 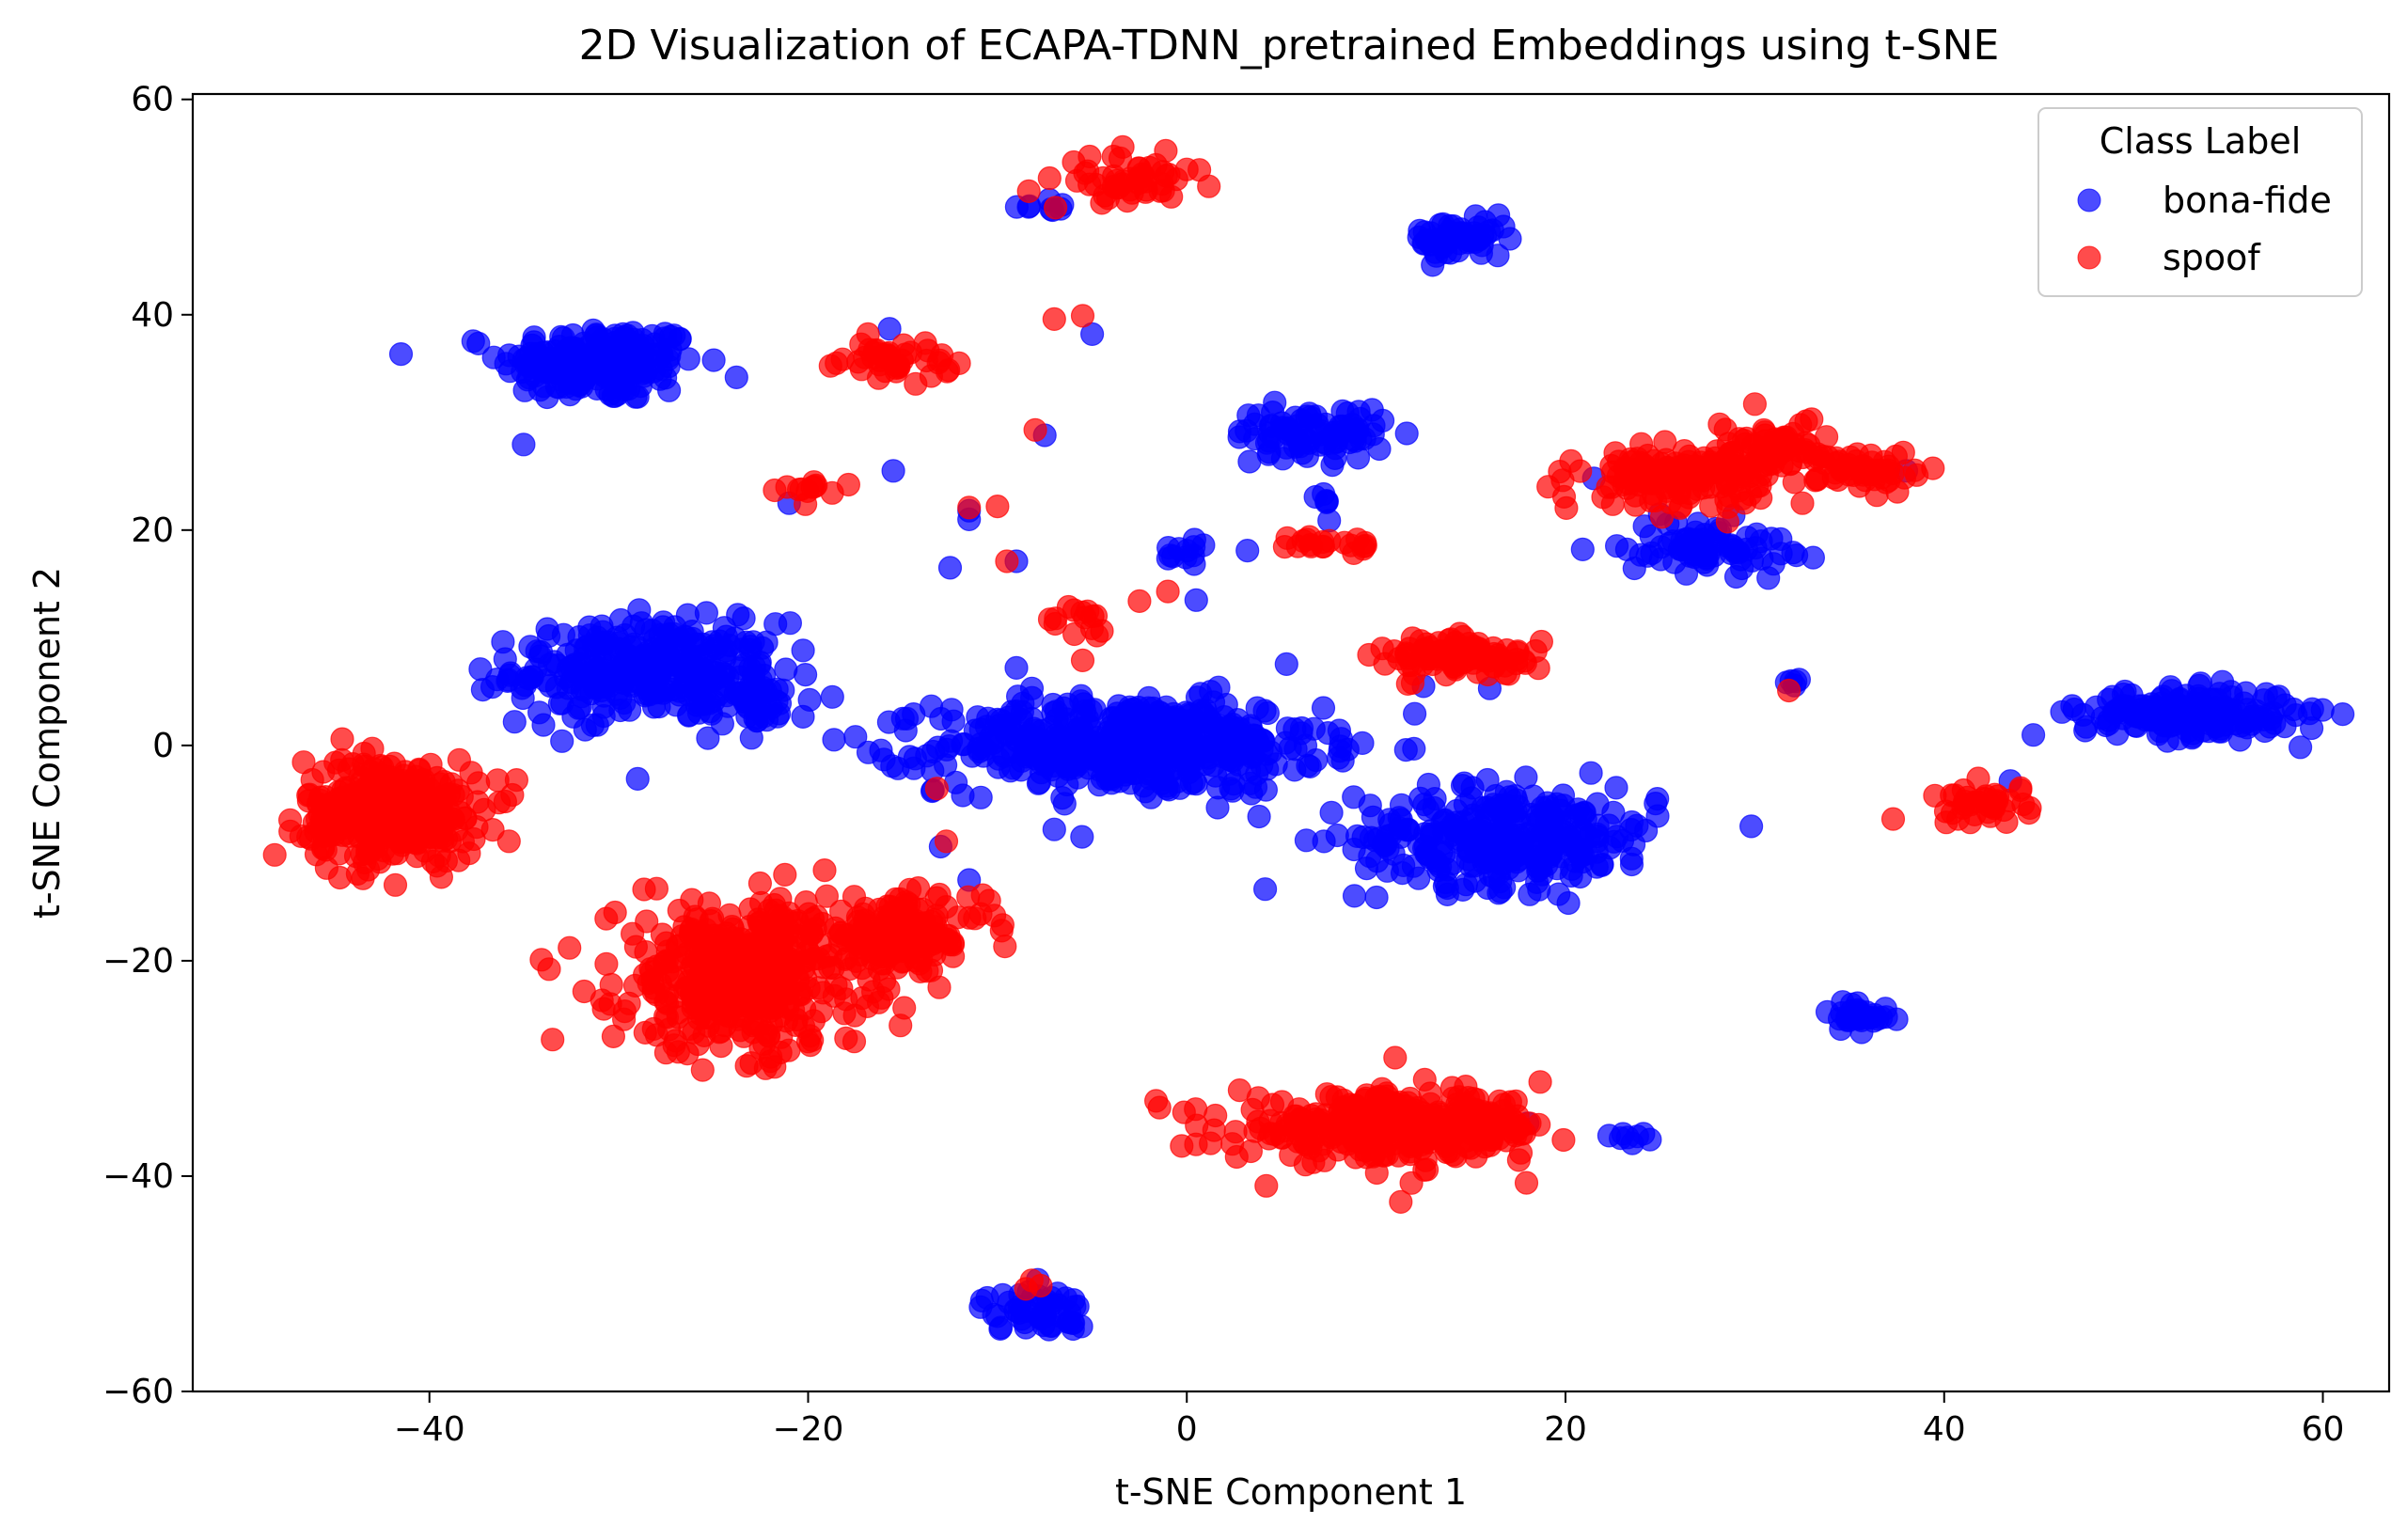 What do you see at coordinates (163, 746) in the screenshot?
I see `y-tick-label: 0` at bounding box center [163, 746].